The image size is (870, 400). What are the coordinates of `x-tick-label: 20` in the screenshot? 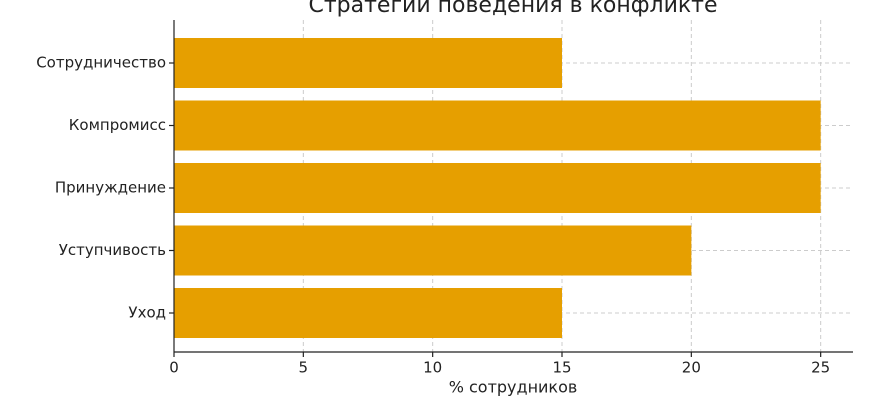 It's located at (691, 368).